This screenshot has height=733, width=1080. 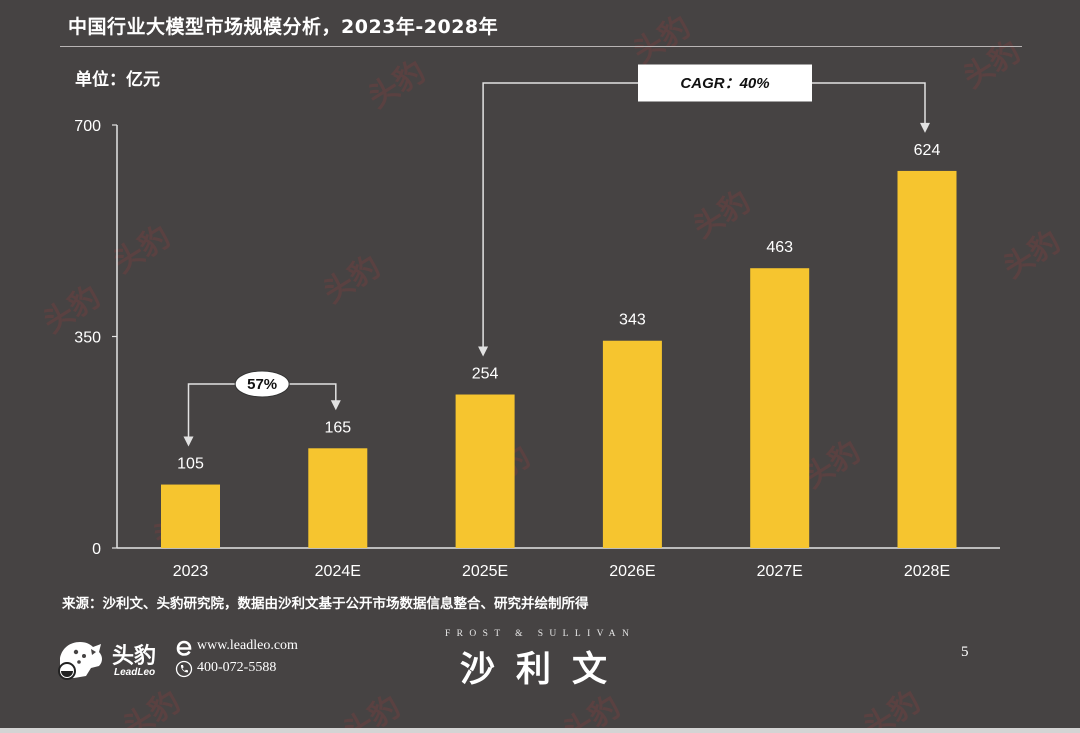 I want to click on page-number: 5, so click(x=965, y=652).